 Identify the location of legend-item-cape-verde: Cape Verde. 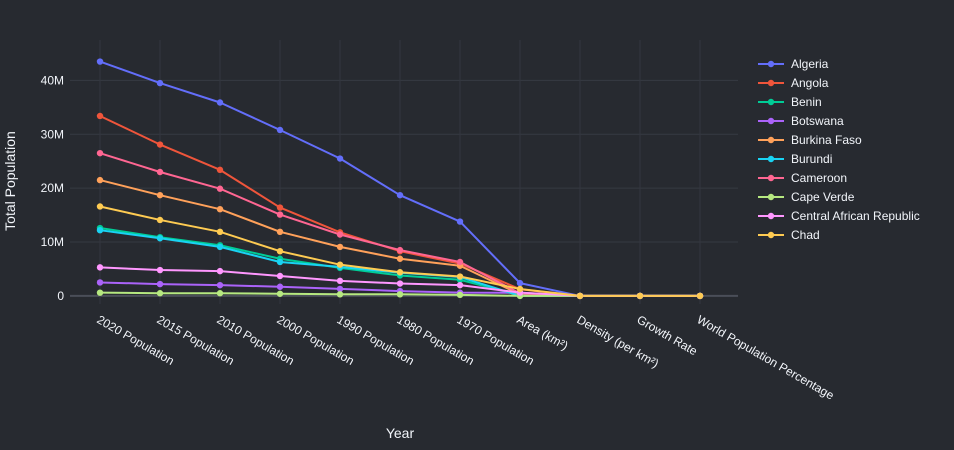
(806, 197).